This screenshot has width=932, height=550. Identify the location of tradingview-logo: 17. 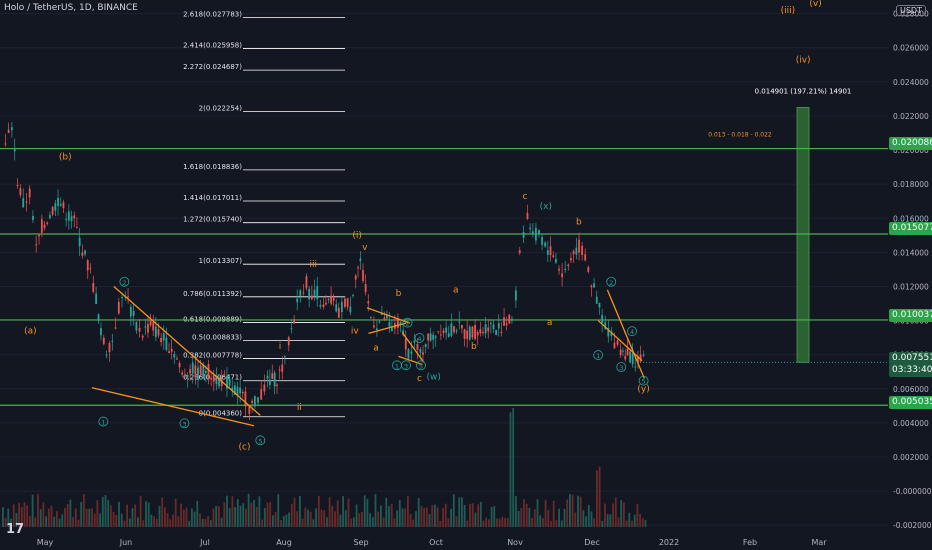
(15, 529).